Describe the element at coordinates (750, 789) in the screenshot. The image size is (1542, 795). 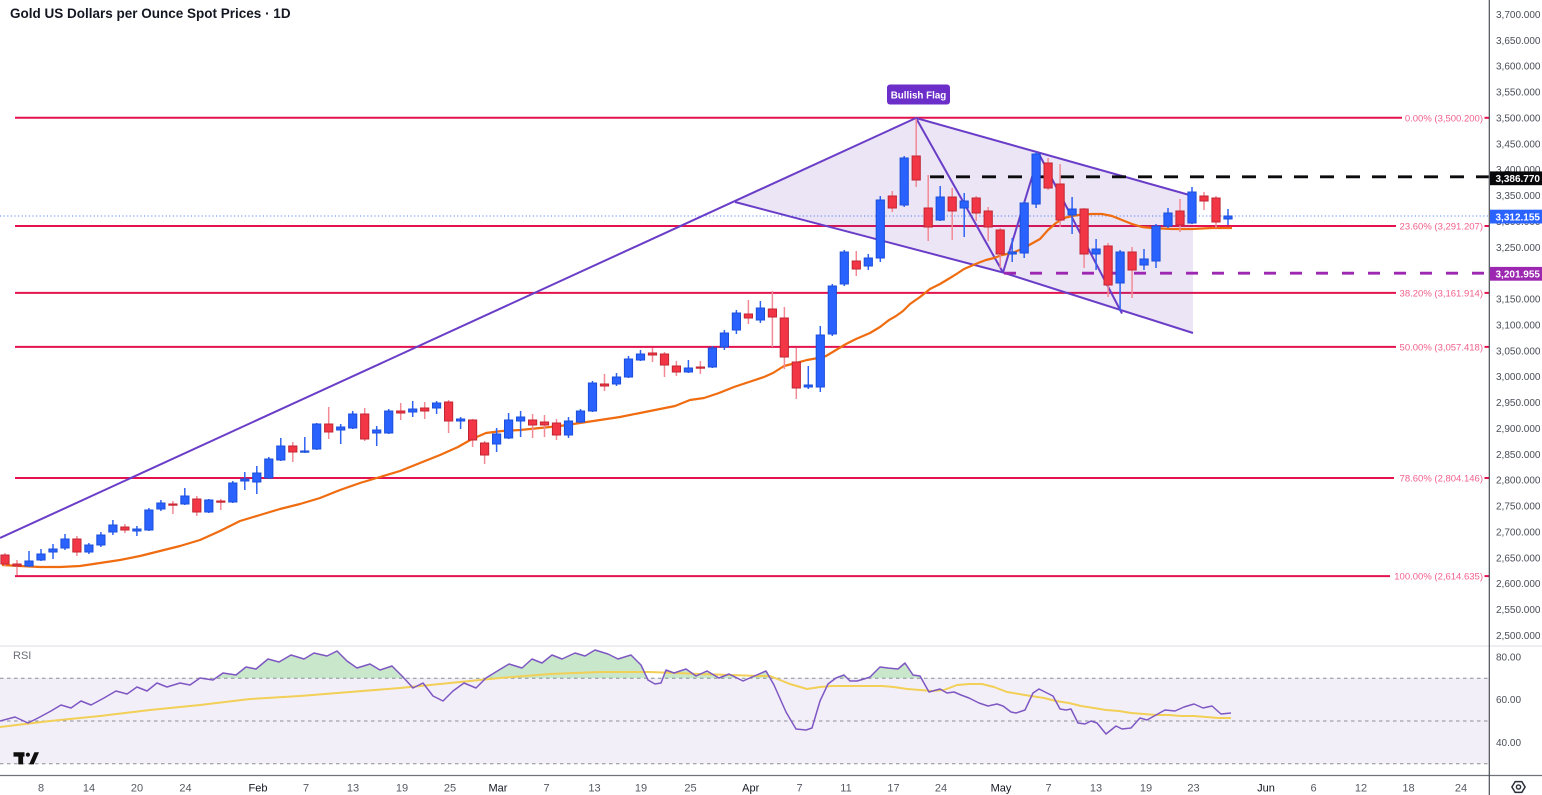
I see `svg-text: Apr` at that location.